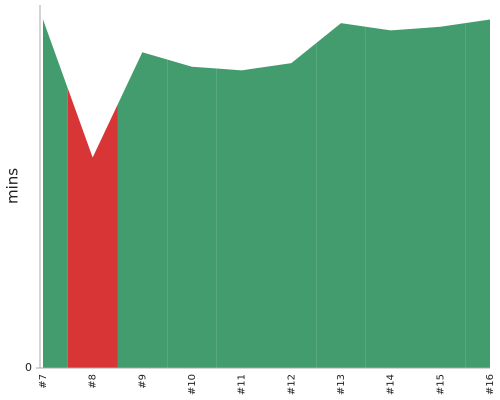 This screenshot has height=400, width=500. Describe the element at coordinates (490, 384) in the screenshot. I see `x-tick-label: #16` at that location.